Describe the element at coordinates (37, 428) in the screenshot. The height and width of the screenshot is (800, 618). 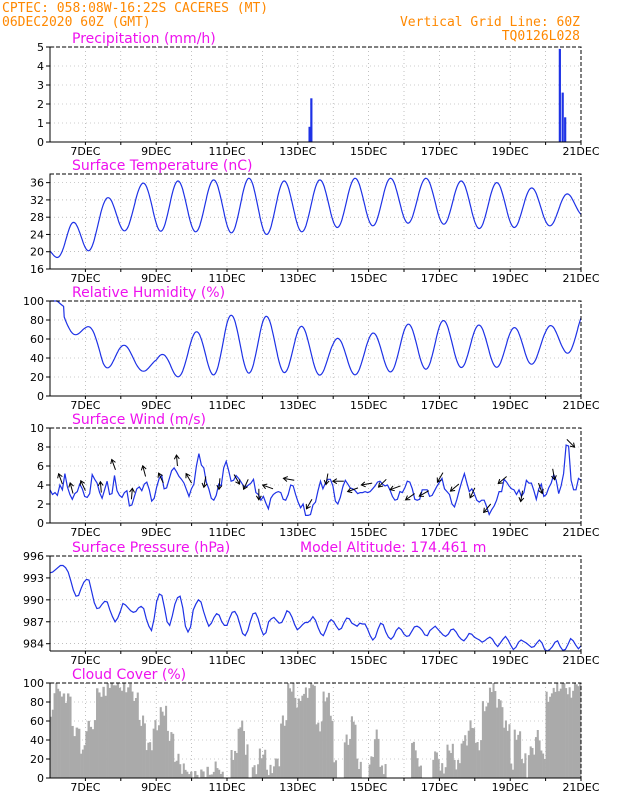
I see `y-tick-label: 10` at that location.